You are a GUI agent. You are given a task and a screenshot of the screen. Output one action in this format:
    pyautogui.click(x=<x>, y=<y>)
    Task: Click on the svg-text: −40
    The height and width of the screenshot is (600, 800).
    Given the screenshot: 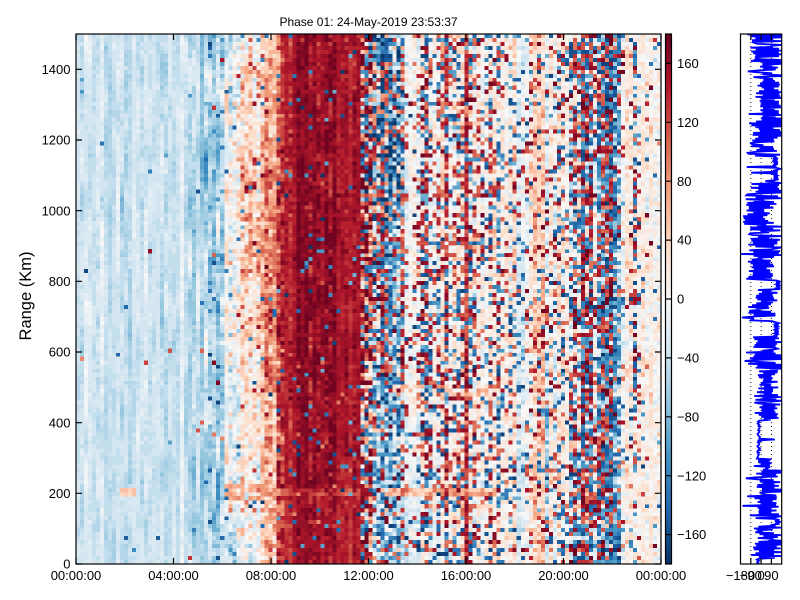 What is the action you would take?
    pyautogui.click(x=688, y=358)
    